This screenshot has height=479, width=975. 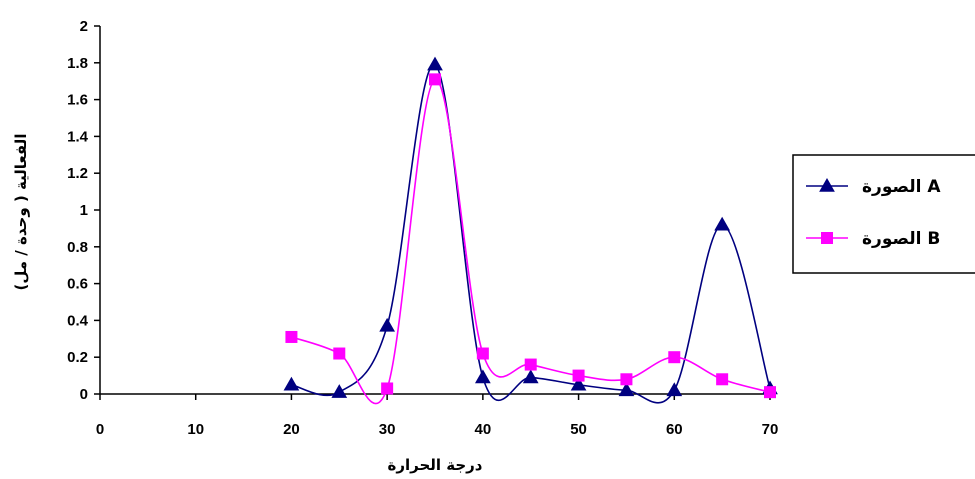 What do you see at coordinates (901, 187) in the screenshot?
I see `legend-label: الصورة A` at bounding box center [901, 187].